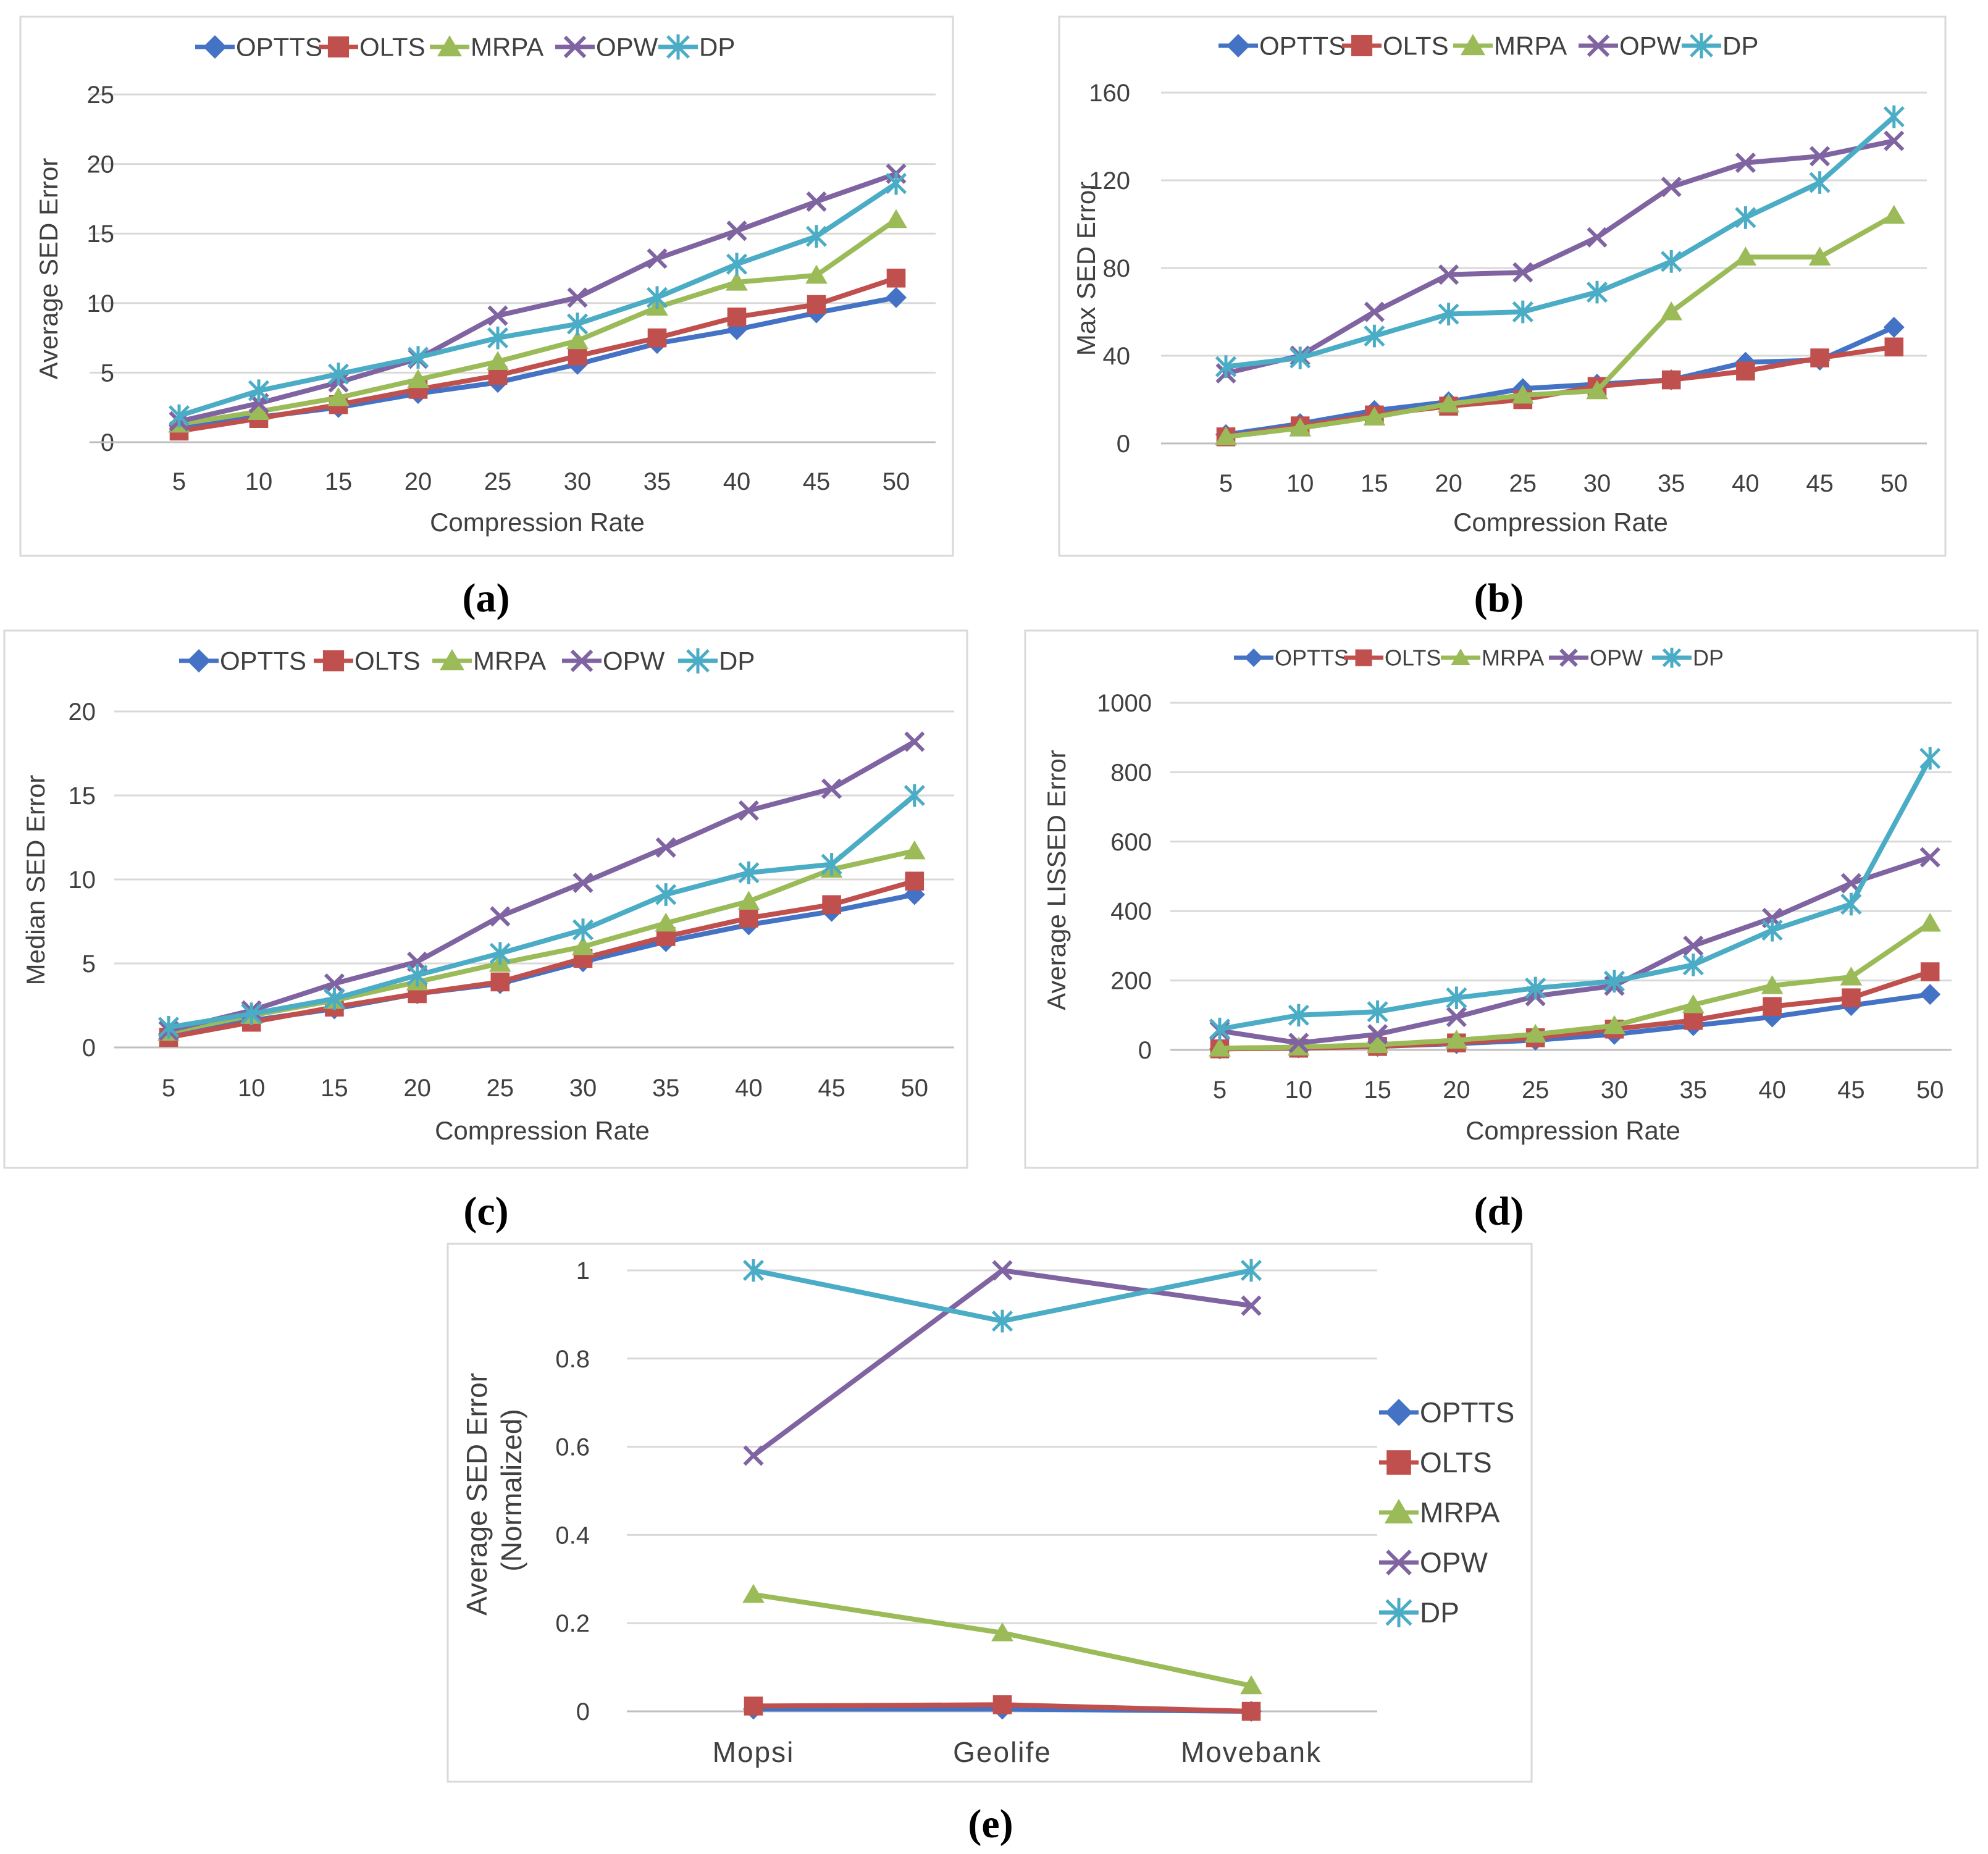 The height and width of the screenshot is (1854, 1988). What do you see at coordinates (1448, 483) in the screenshot?
I see `x-tick-label: 20` at bounding box center [1448, 483].